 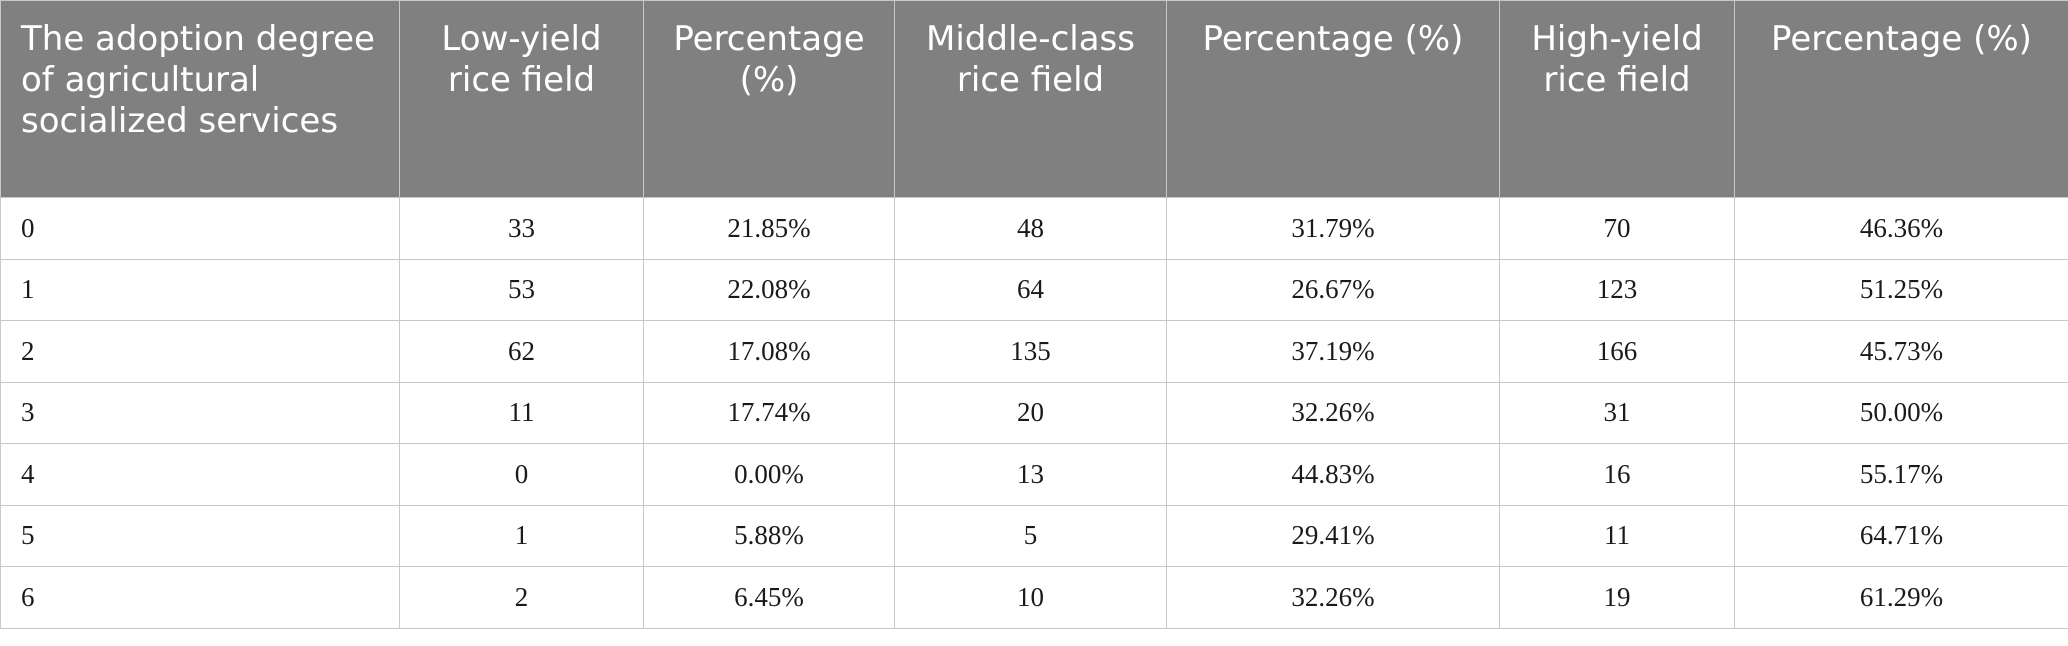 What do you see at coordinates (1030, 412) in the screenshot?
I see `cell-middle-class: 20` at bounding box center [1030, 412].